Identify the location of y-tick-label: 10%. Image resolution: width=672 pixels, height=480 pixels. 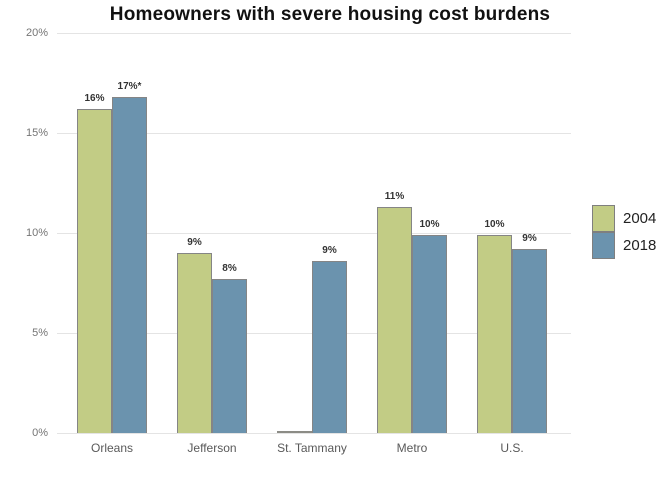
(36, 233).